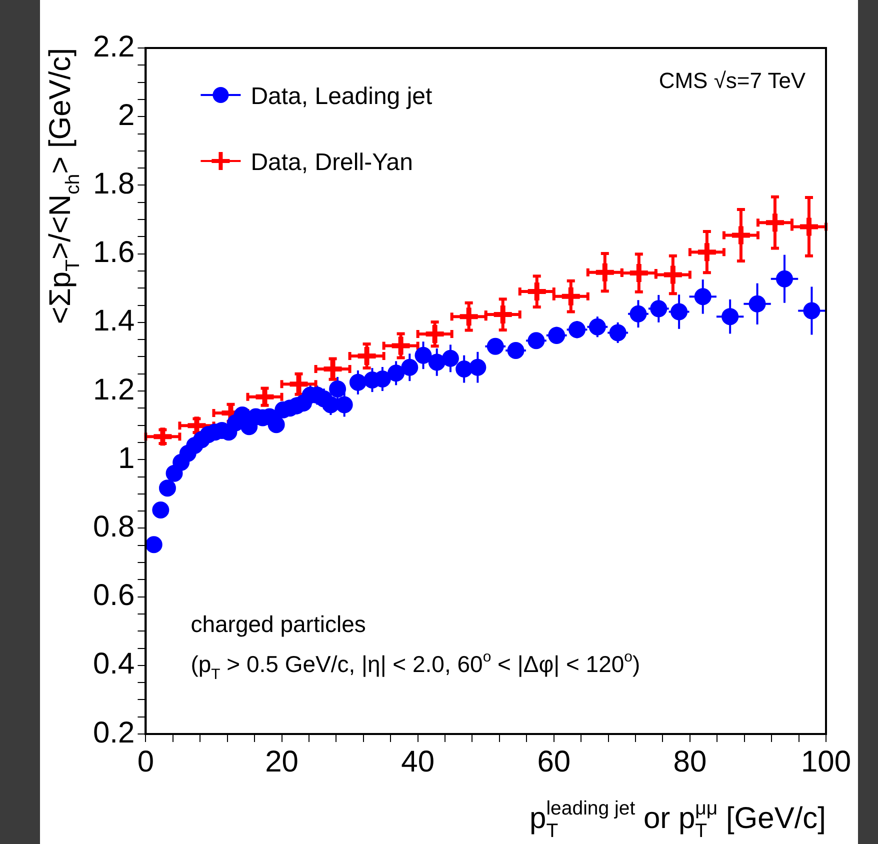  What do you see at coordinates (554, 761) in the screenshot?
I see `x-tick-label: 60` at bounding box center [554, 761].